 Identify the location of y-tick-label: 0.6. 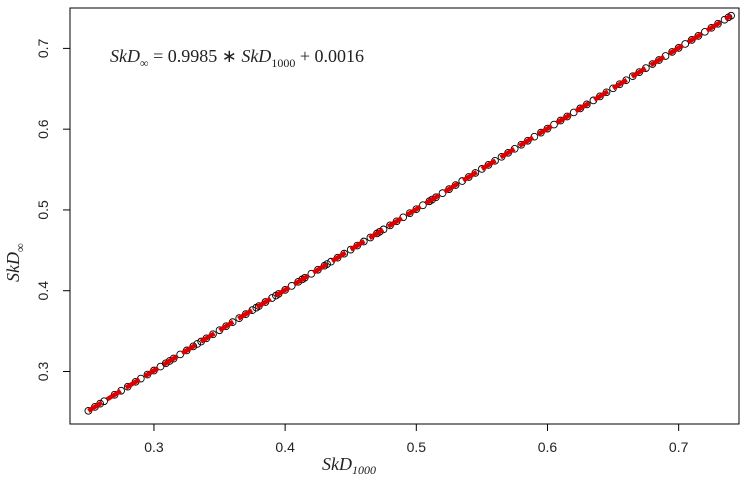
(43, 129).